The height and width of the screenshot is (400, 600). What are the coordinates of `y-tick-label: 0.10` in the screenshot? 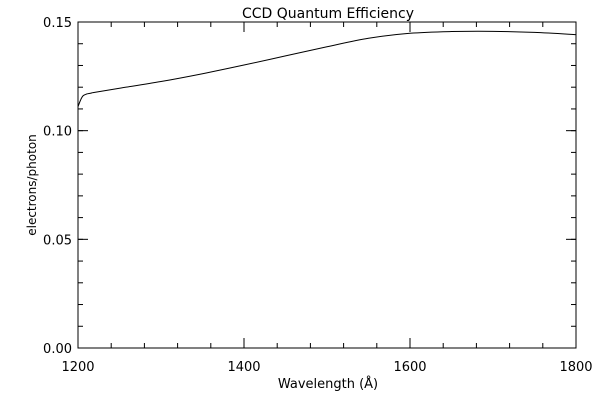 It's located at (57, 132).